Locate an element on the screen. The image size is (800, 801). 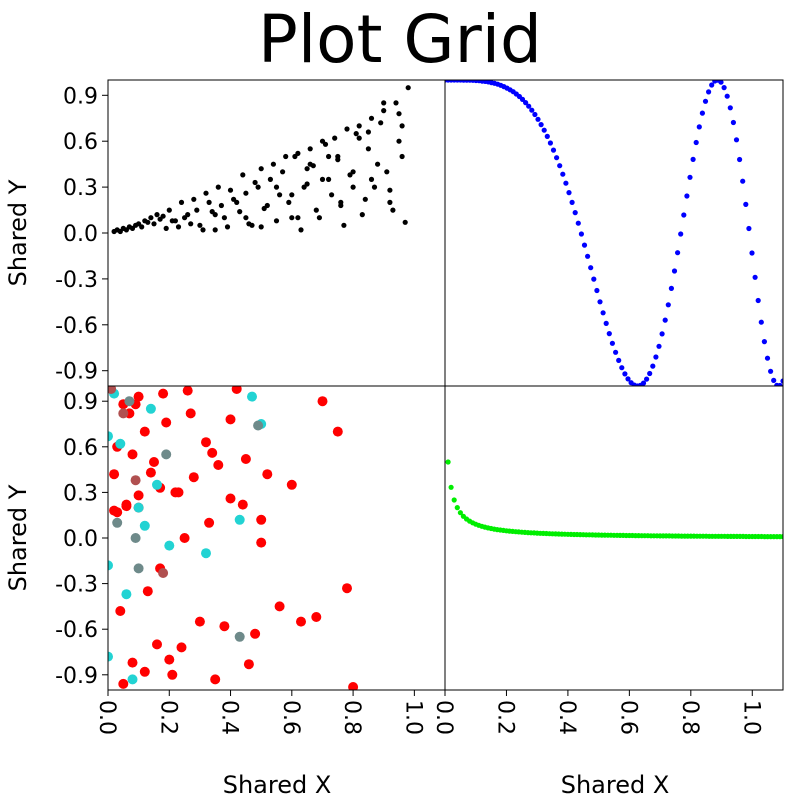
y-tick-label: -0.3 is located at coordinates (76, 280).